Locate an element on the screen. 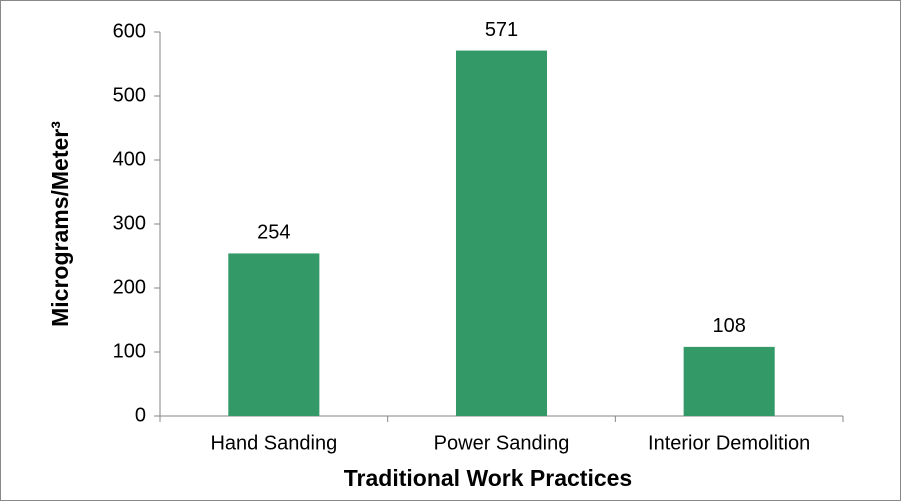 This screenshot has width=903, height=502. y-tick-label: 0 is located at coordinates (140, 415).